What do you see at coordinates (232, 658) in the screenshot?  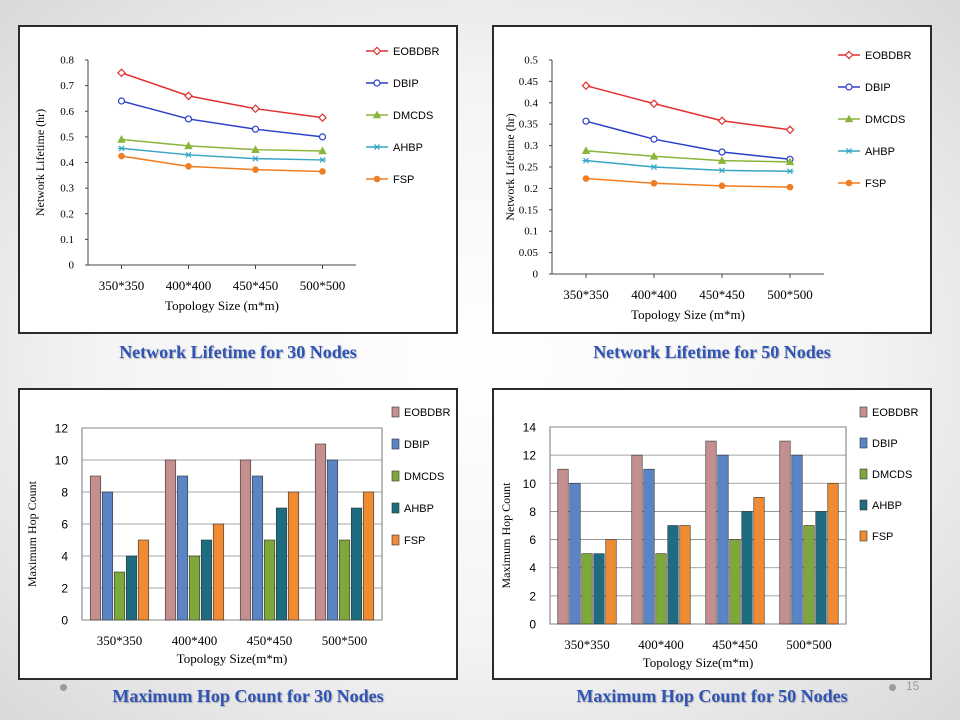 I see `x-axis-label: Topology Size(m*m)` at bounding box center [232, 658].